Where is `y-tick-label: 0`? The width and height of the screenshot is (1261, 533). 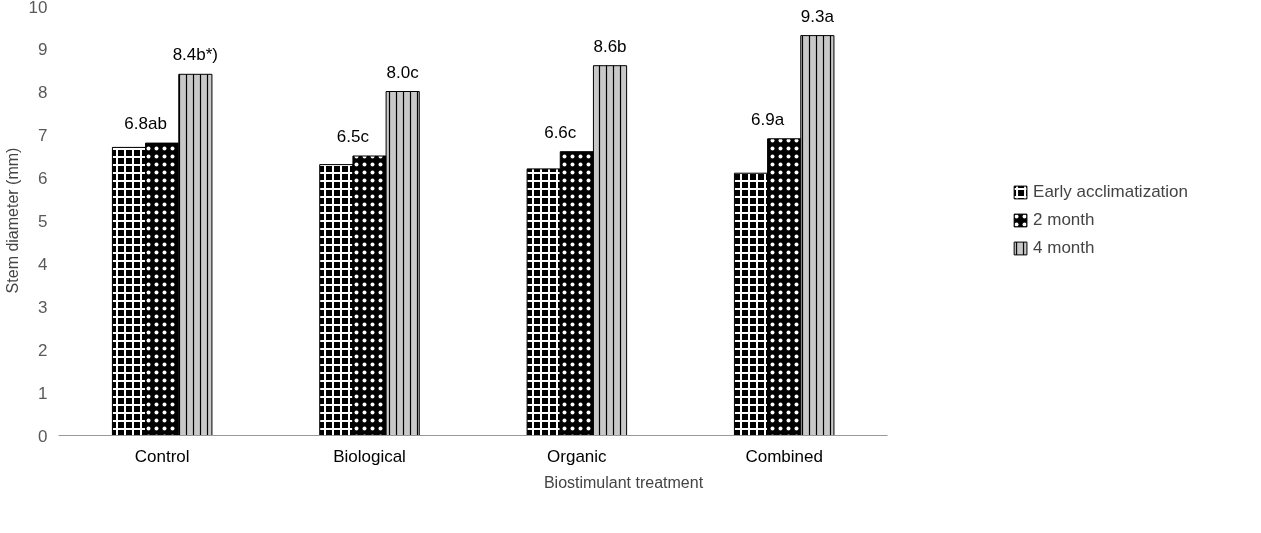
y-tick-label: 0 is located at coordinates (43, 436).